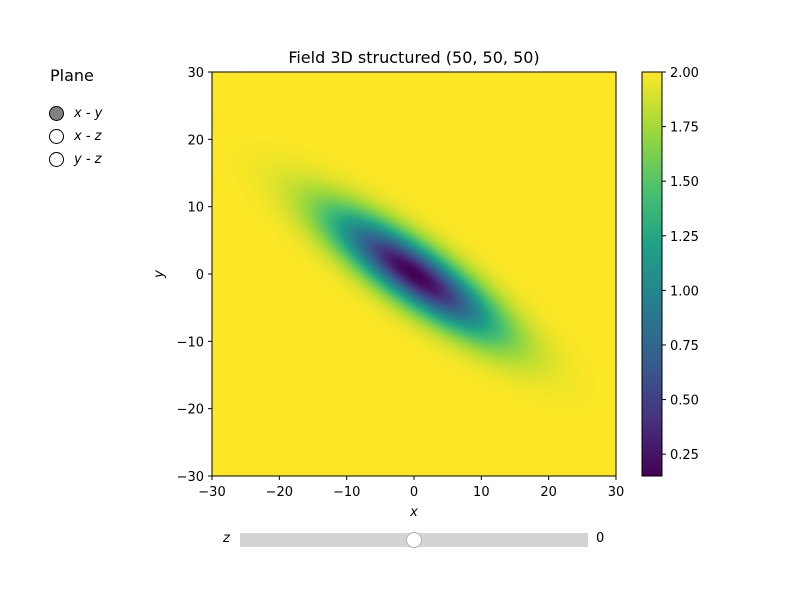 This screenshot has height=600, width=800. I want to click on chart-title: Field 3D structured (50, 50, 50), so click(413, 57).